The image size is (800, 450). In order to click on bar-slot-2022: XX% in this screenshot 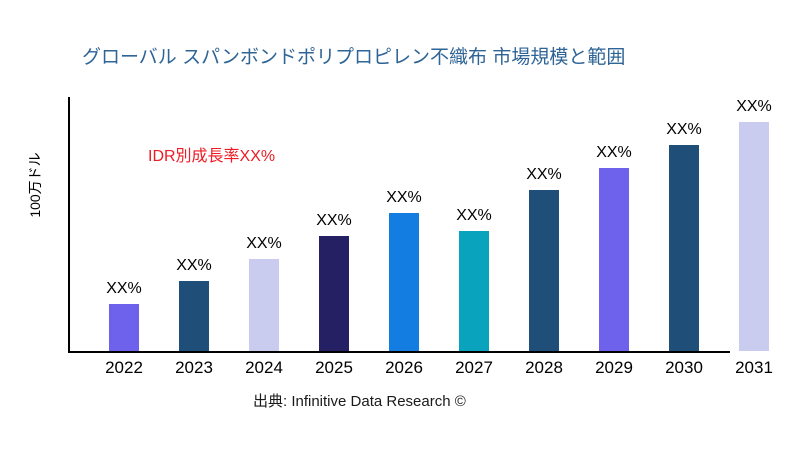, I will do `click(124, 224)`.